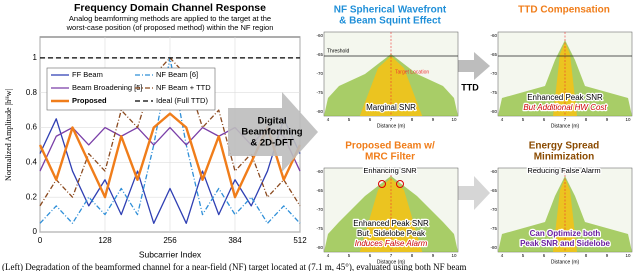 This screenshot has height=271, width=640. Describe the element at coordinates (390, 157) in the screenshot. I see `panel-title: MRC Filter` at that location.